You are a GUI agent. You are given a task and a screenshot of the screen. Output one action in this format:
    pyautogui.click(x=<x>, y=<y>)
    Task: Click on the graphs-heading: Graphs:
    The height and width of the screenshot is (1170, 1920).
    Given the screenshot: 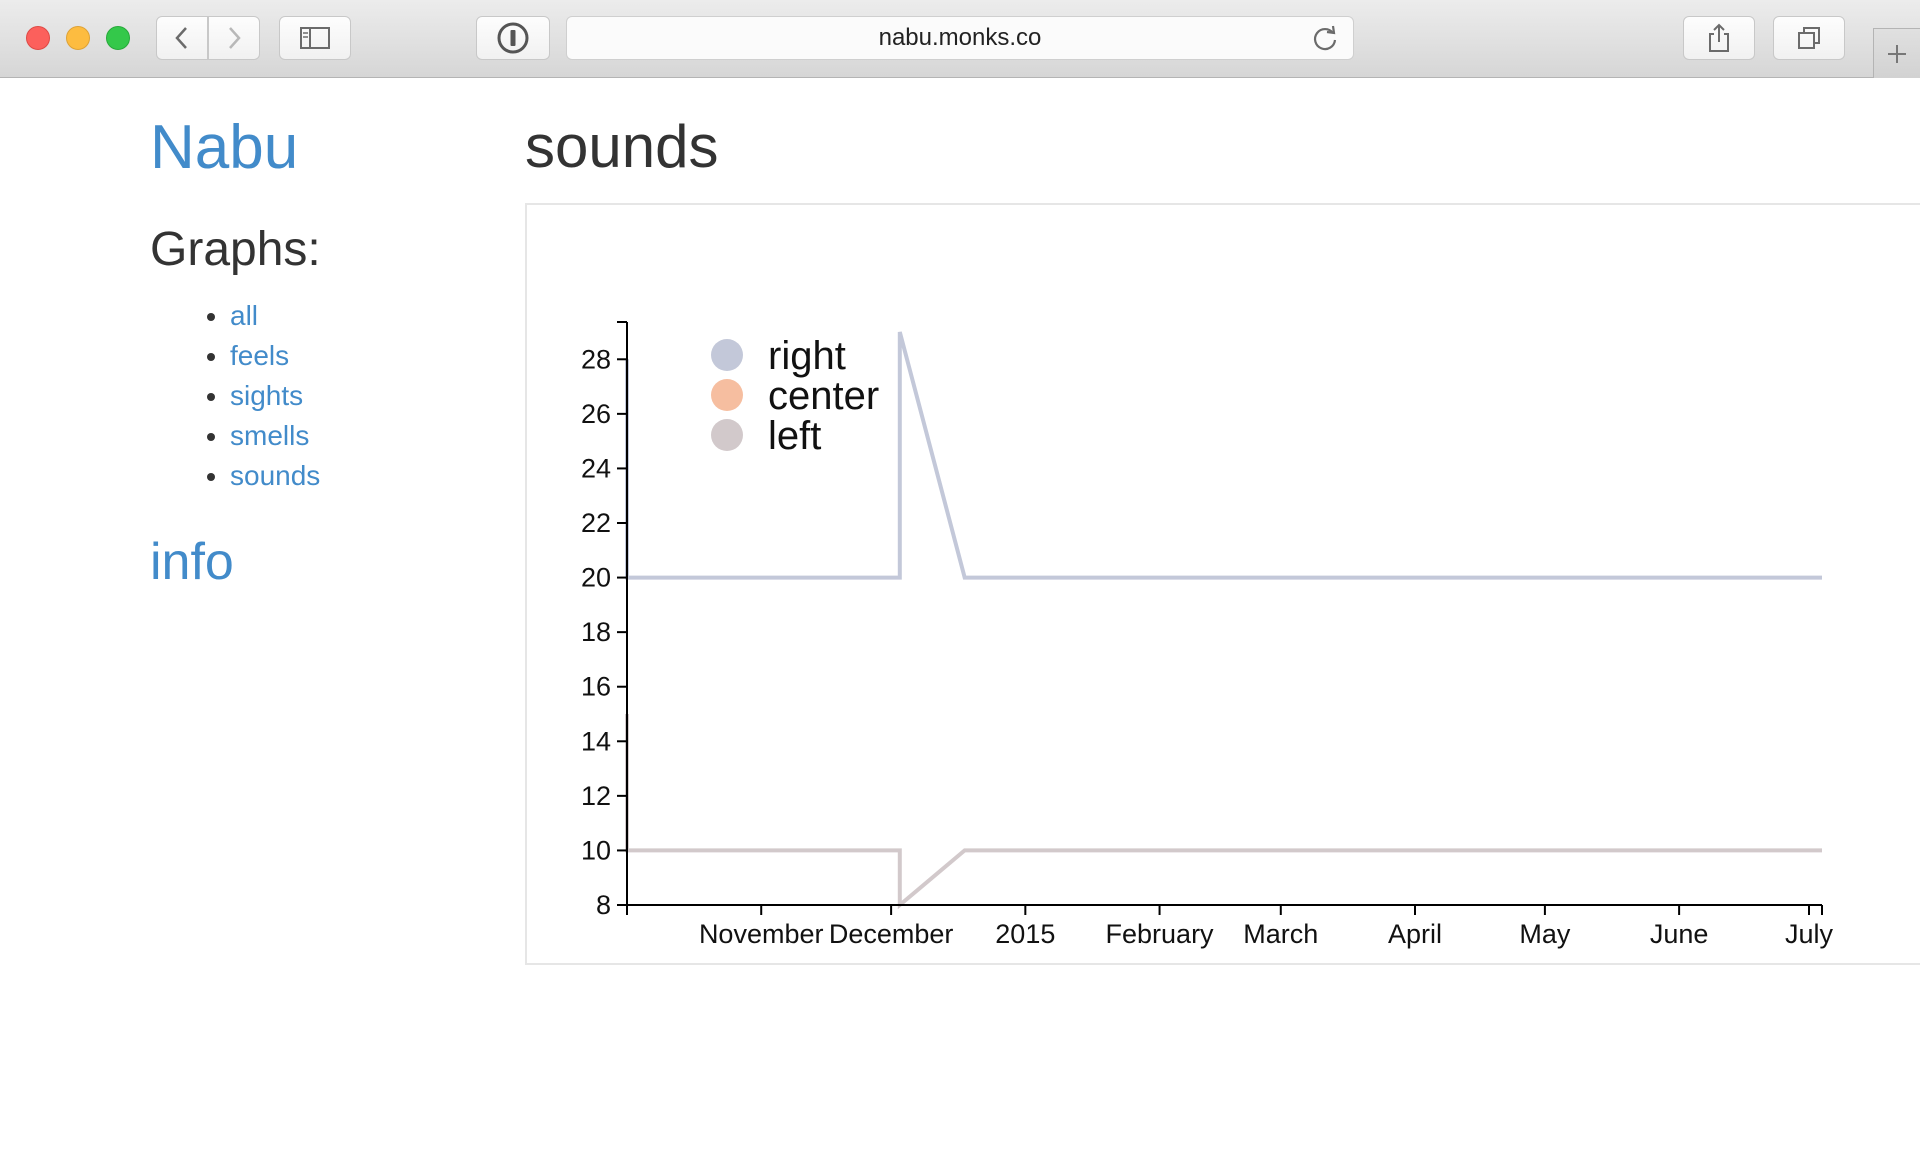 What is the action you would take?
    pyautogui.click(x=235, y=249)
    